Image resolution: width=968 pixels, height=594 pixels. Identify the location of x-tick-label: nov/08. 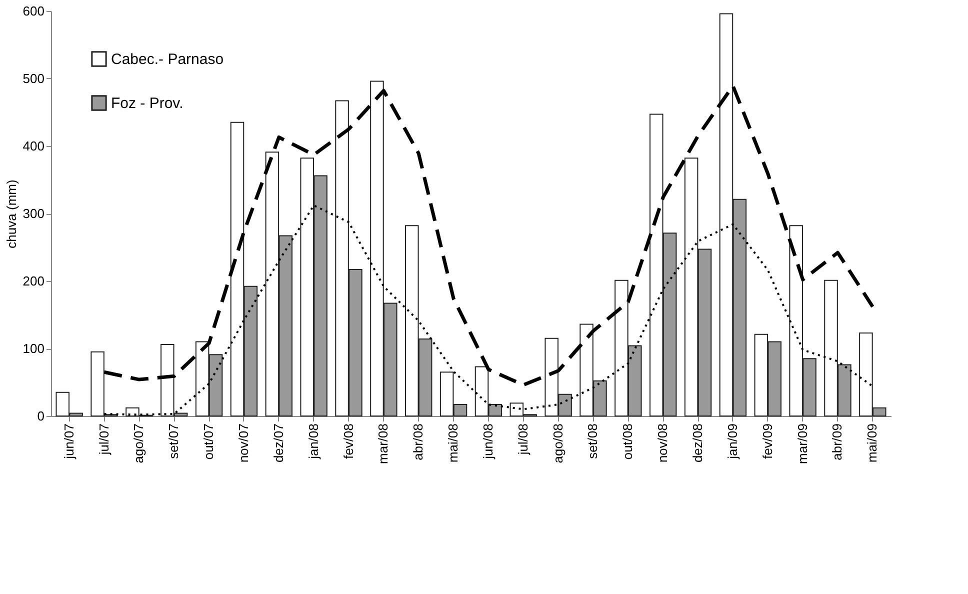
(662, 443).